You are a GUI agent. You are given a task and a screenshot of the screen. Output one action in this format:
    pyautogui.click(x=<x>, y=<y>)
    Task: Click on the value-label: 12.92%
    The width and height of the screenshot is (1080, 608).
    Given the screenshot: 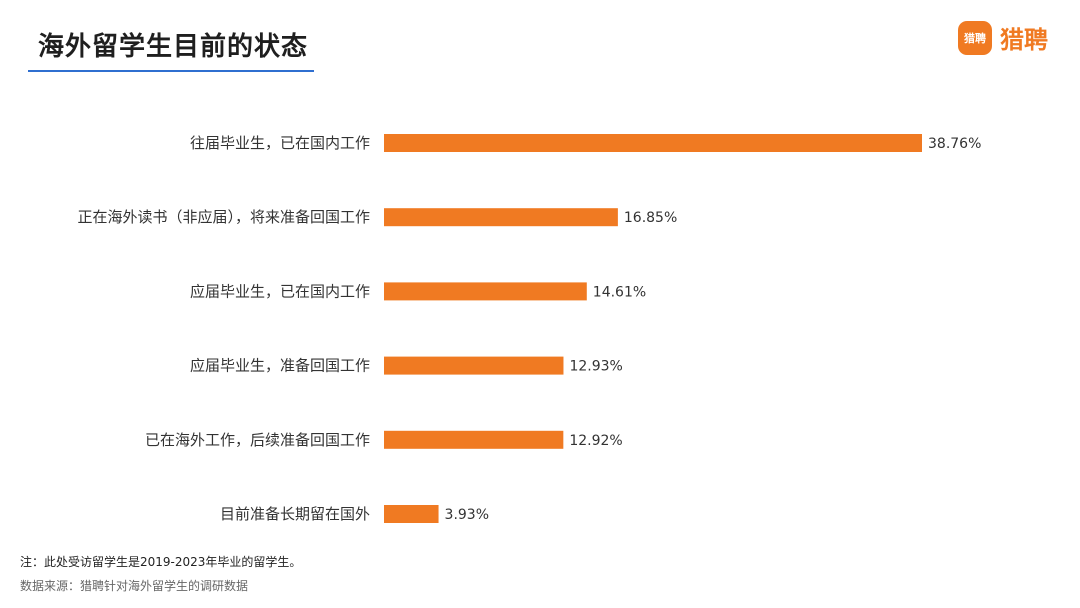 What is the action you would take?
    pyautogui.click(x=595, y=441)
    